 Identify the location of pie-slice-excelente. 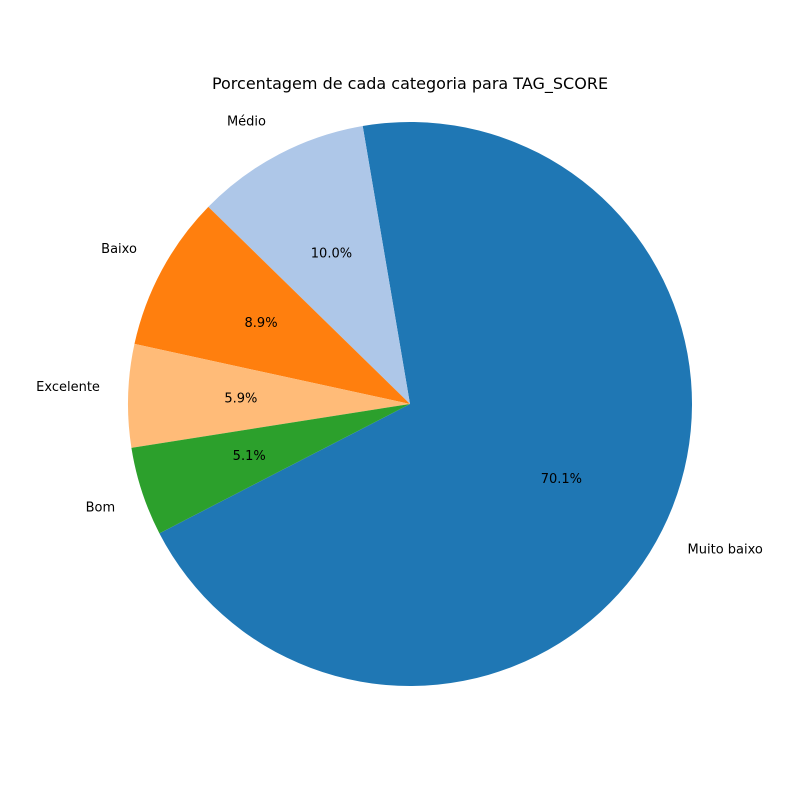
(269, 395).